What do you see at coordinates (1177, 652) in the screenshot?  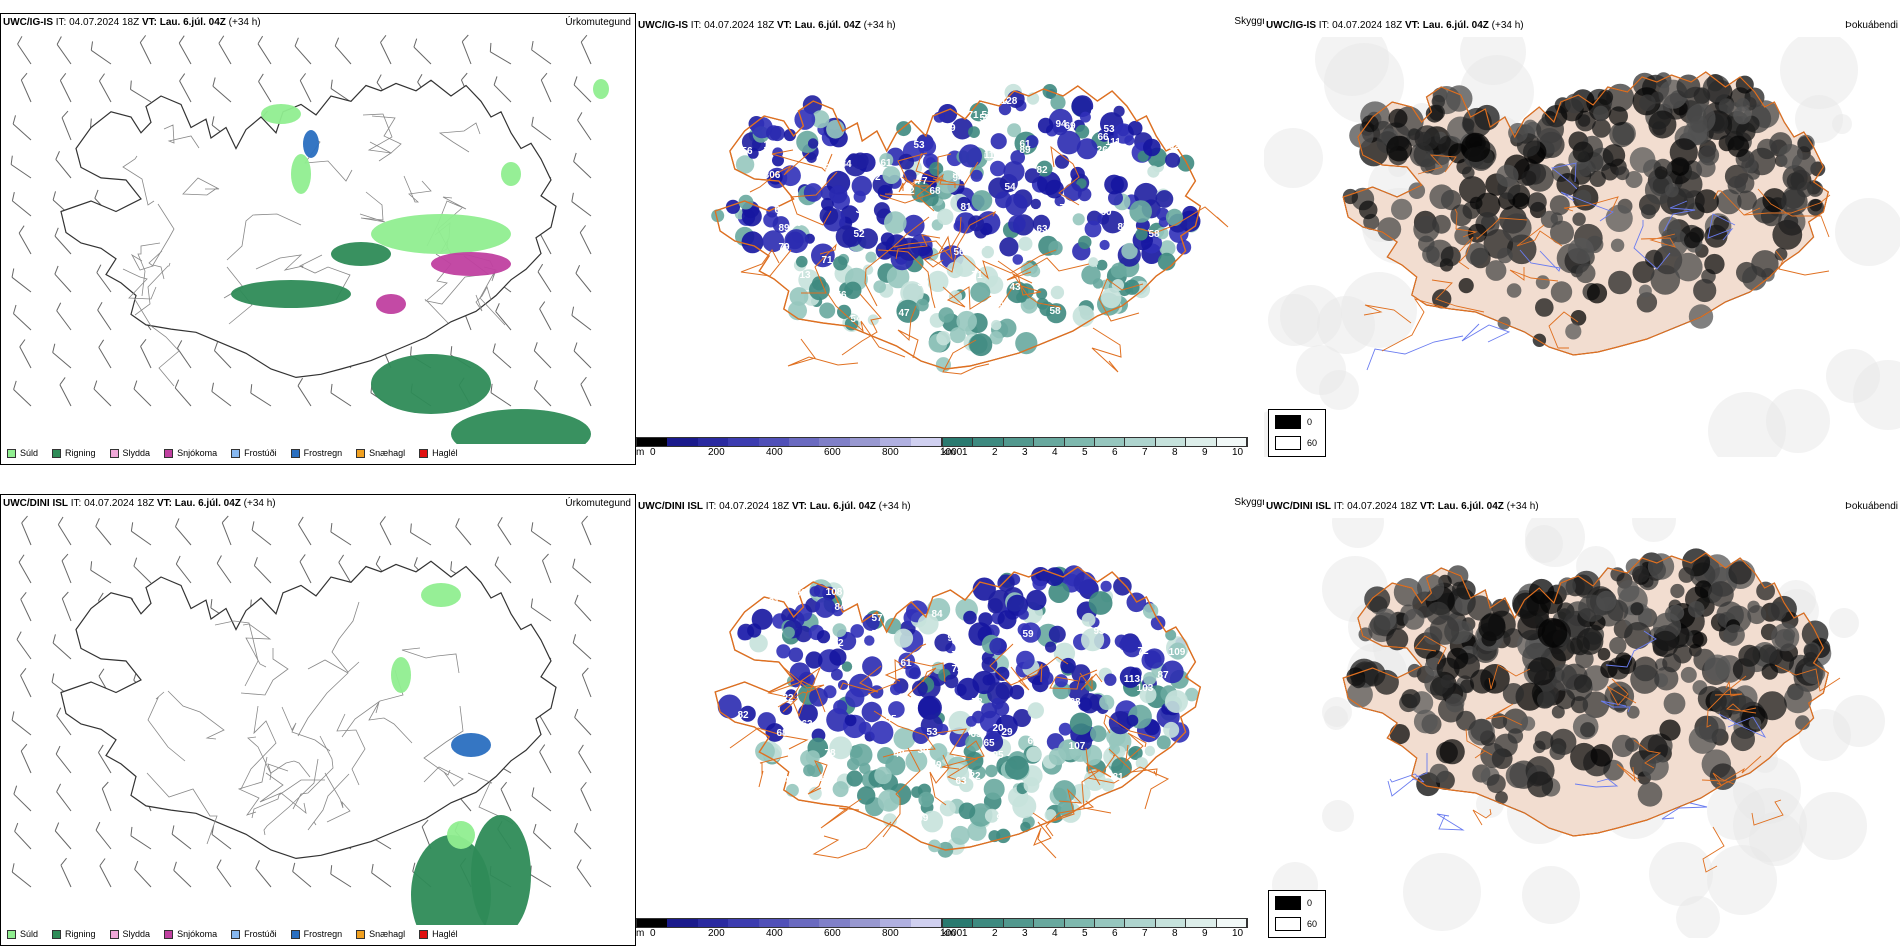 I see `cloud-base-label: 109` at bounding box center [1177, 652].